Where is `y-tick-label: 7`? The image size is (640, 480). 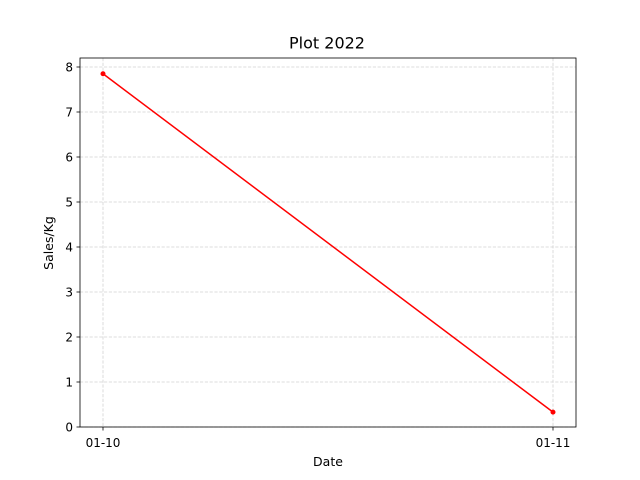
y-tick-label: 7 is located at coordinates (69, 112).